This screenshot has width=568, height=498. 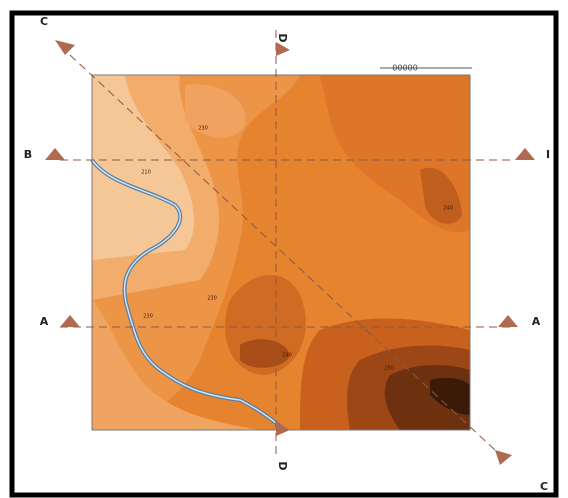 I want to click on contour-label: 210, so click(x=146, y=173).